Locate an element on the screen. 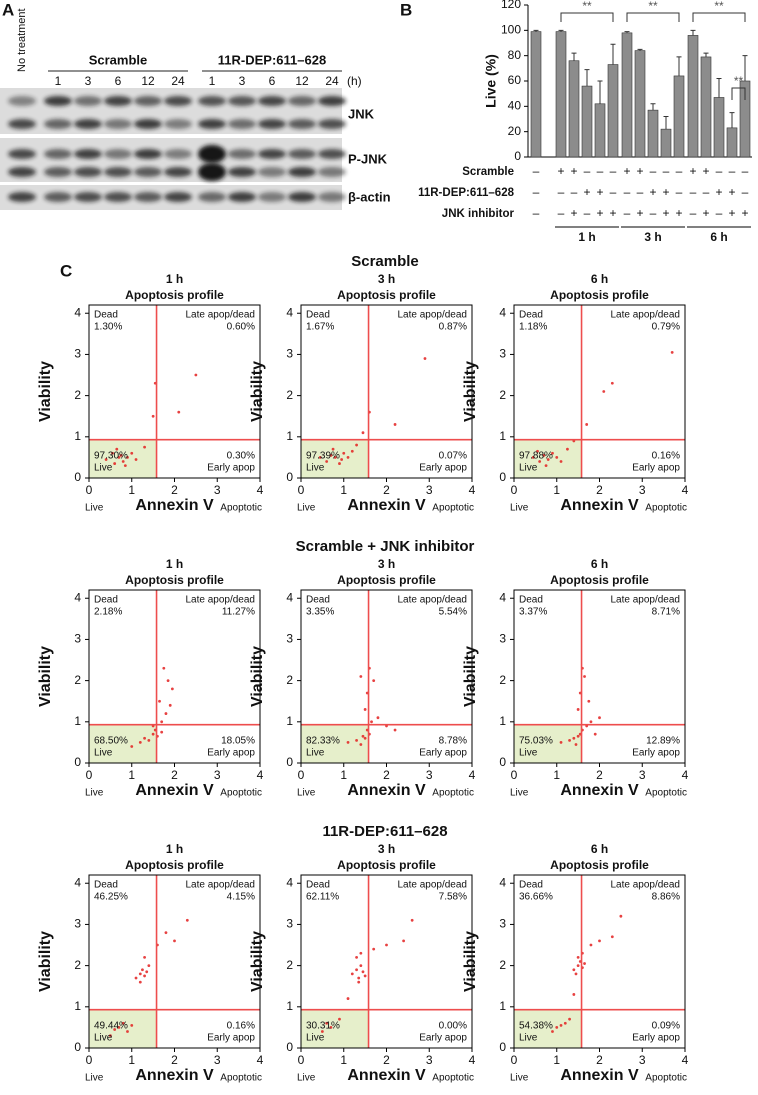  live-gate is located at coordinates (123, 743).